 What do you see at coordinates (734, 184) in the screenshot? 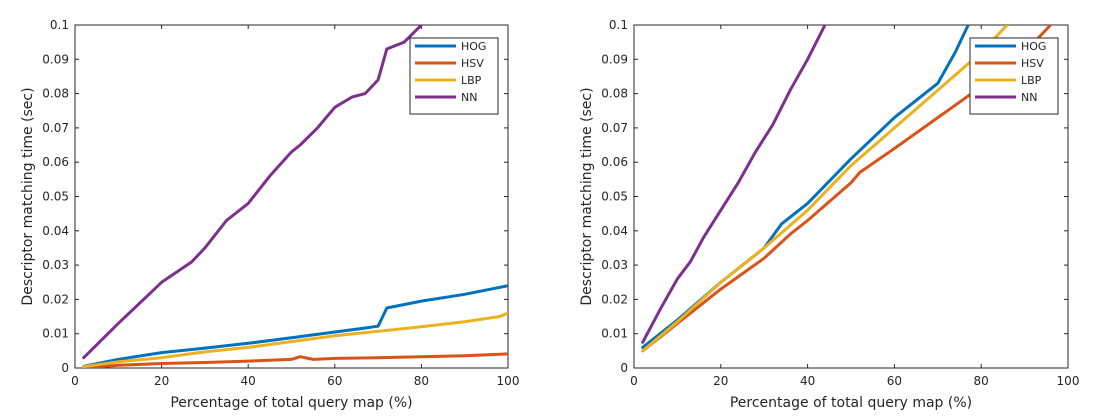
I see `series-line-nn` at bounding box center [734, 184].